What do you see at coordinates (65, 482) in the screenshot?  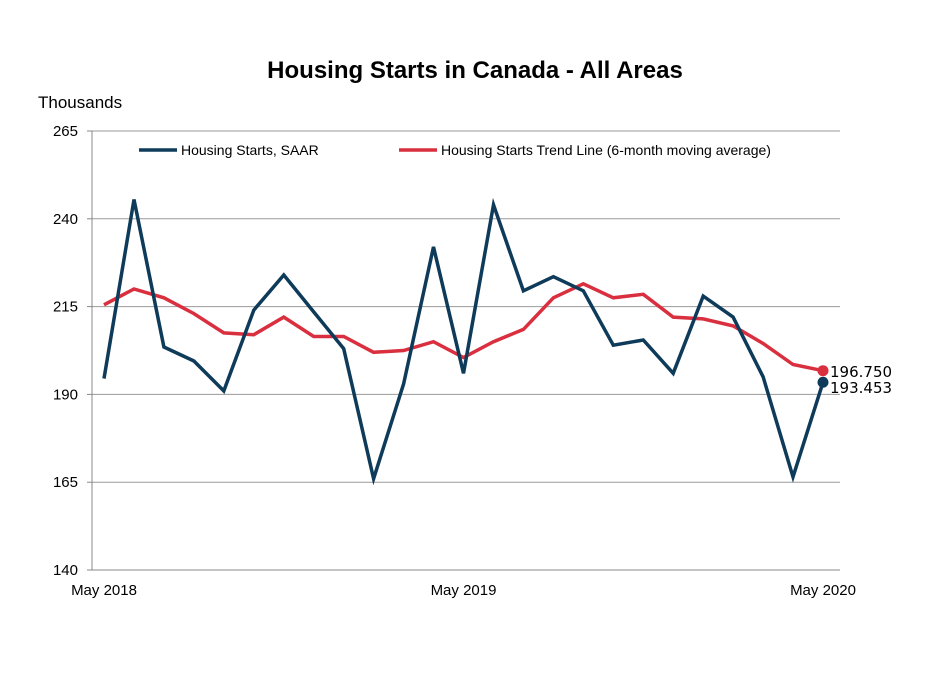 I see `y-tick-label-165: 165` at bounding box center [65, 482].